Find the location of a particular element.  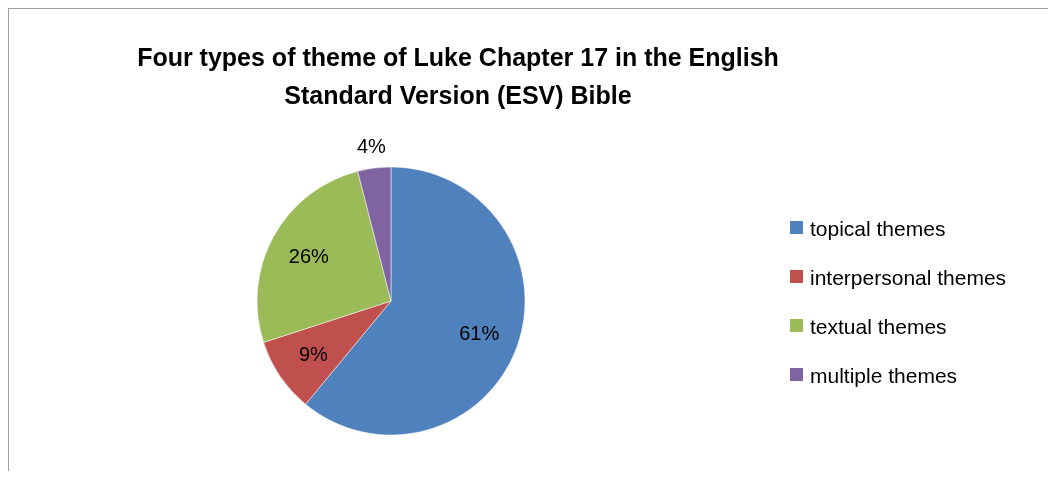

data-label: 4% is located at coordinates (371, 146).